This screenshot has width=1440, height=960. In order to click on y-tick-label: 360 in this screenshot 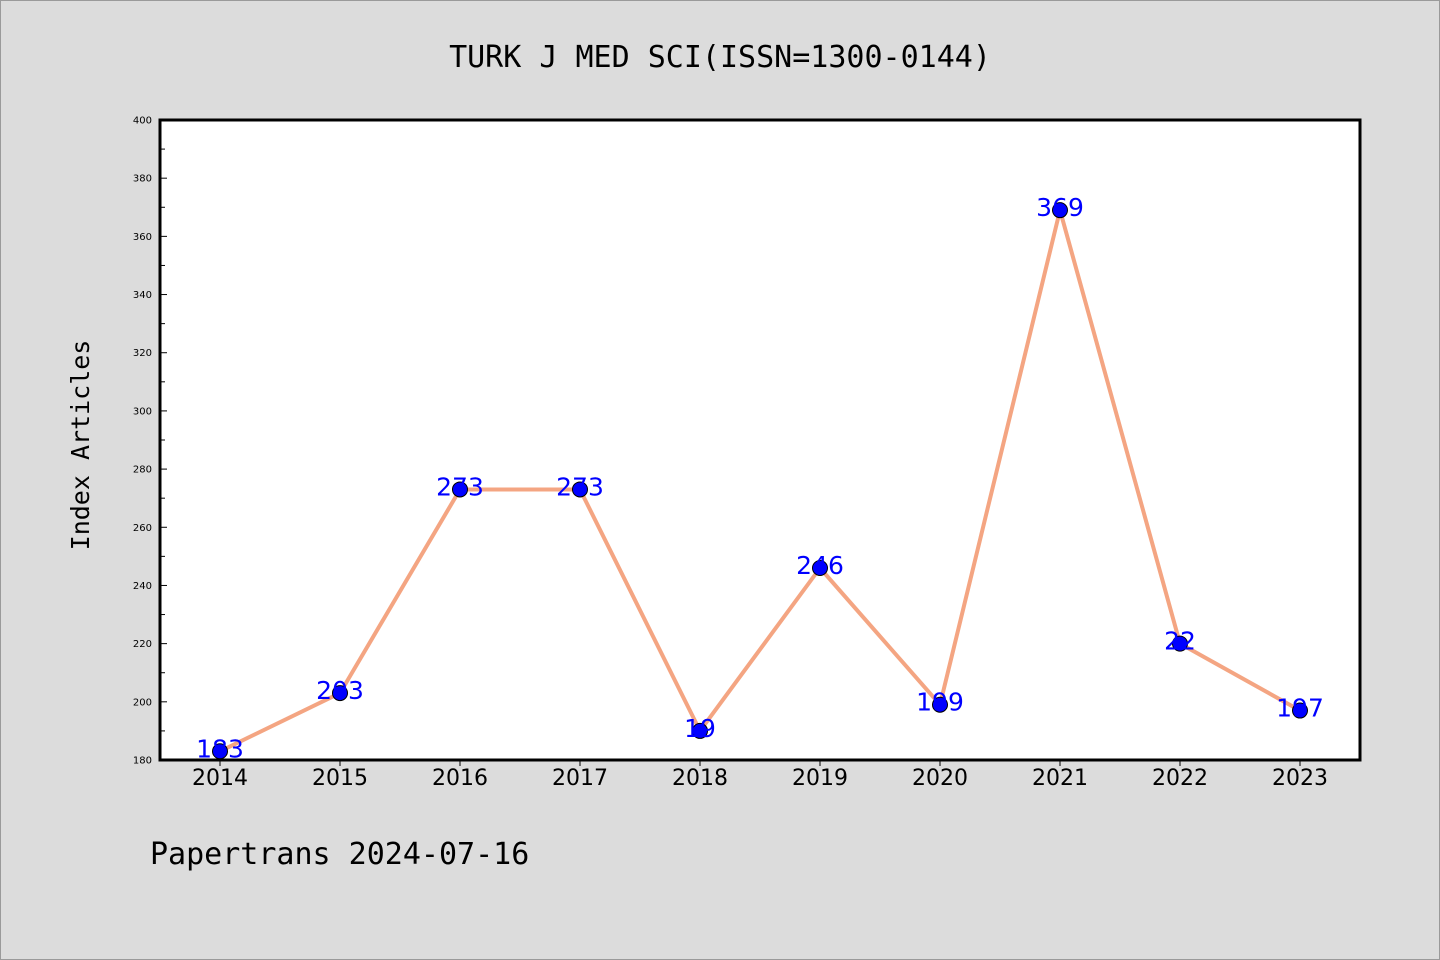, I will do `click(142, 237)`.